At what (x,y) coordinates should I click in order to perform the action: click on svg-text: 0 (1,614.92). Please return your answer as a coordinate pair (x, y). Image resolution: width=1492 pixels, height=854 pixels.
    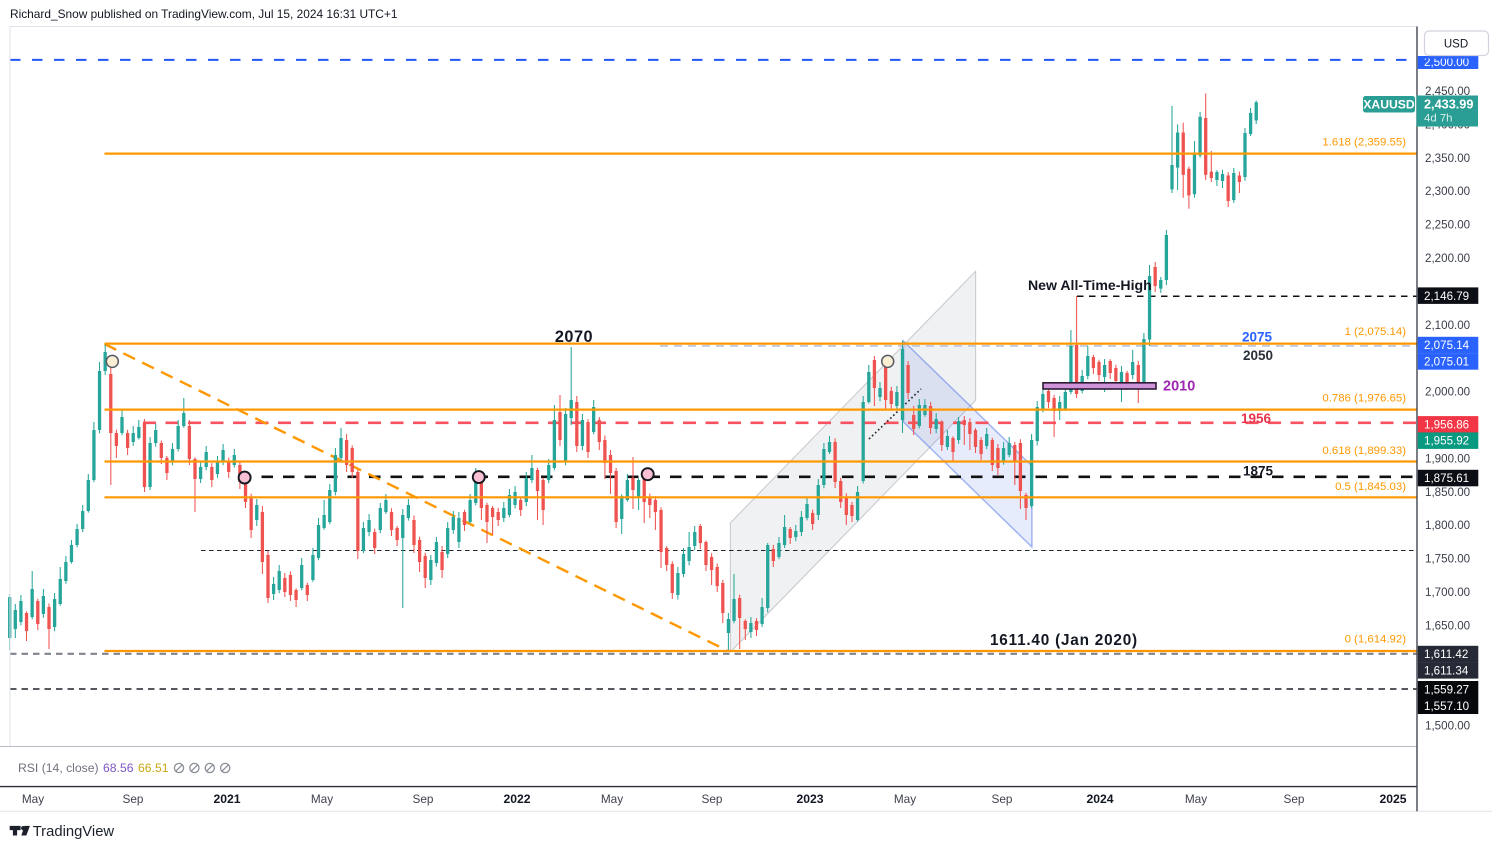
    Looking at the image, I should click on (1376, 640).